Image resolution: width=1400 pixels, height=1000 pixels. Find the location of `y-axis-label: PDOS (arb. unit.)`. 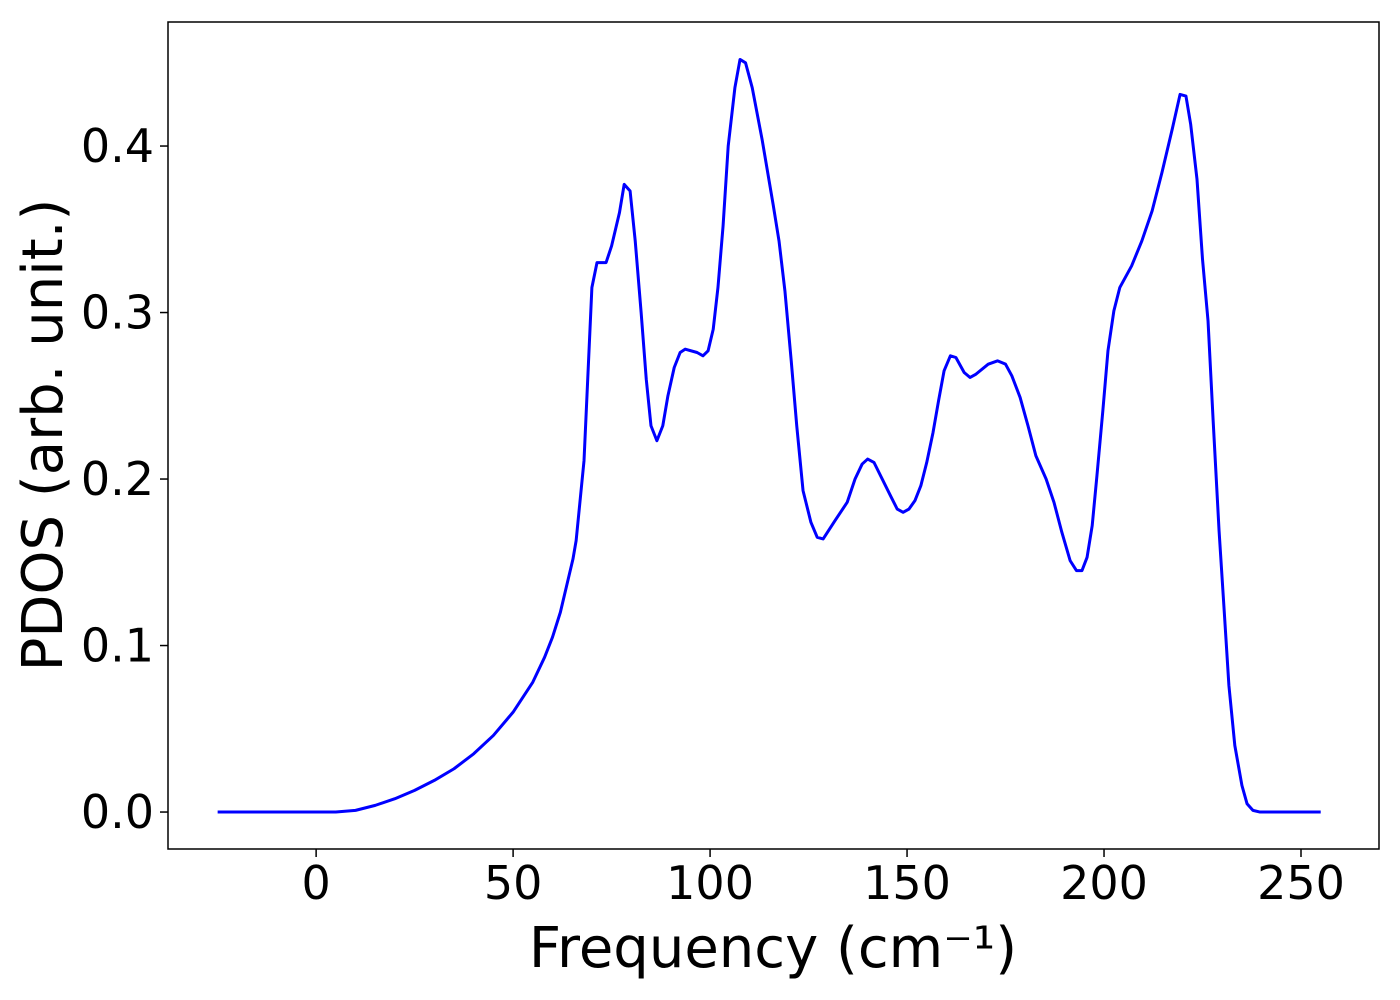

y-axis-label: PDOS (arb. unit.) is located at coordinates (43, 435).